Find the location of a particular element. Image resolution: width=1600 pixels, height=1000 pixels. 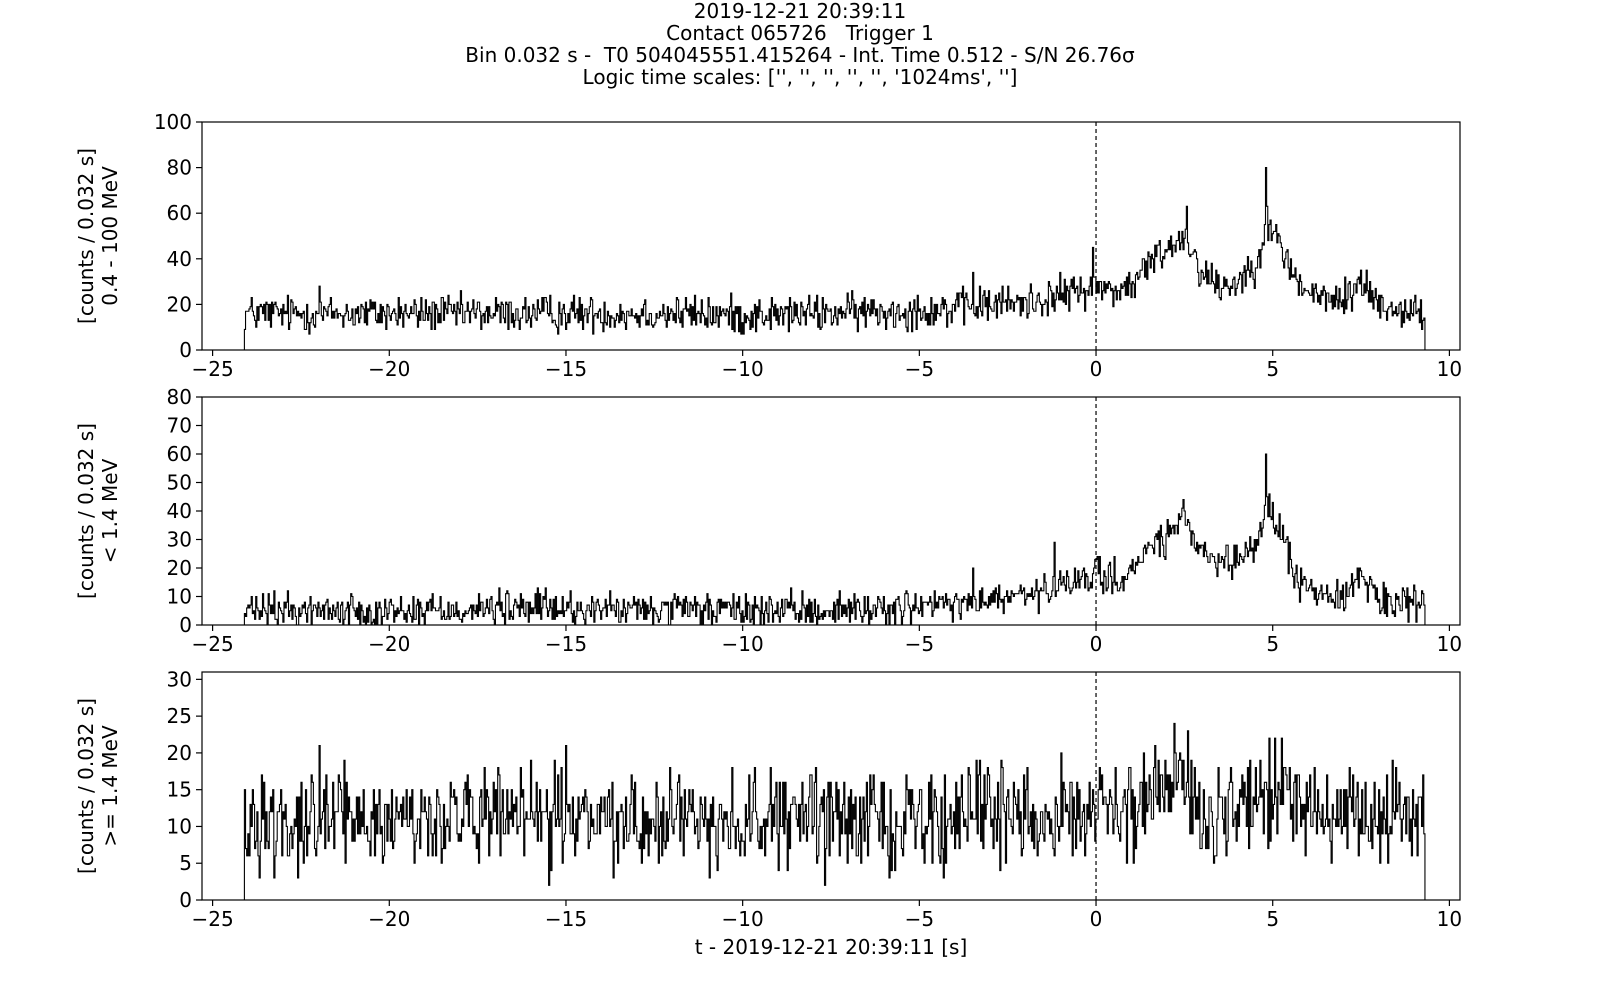

y-axis-label: [counts / 0.032 s]>= 1.4 MeV is located at coordinates (98, 786).